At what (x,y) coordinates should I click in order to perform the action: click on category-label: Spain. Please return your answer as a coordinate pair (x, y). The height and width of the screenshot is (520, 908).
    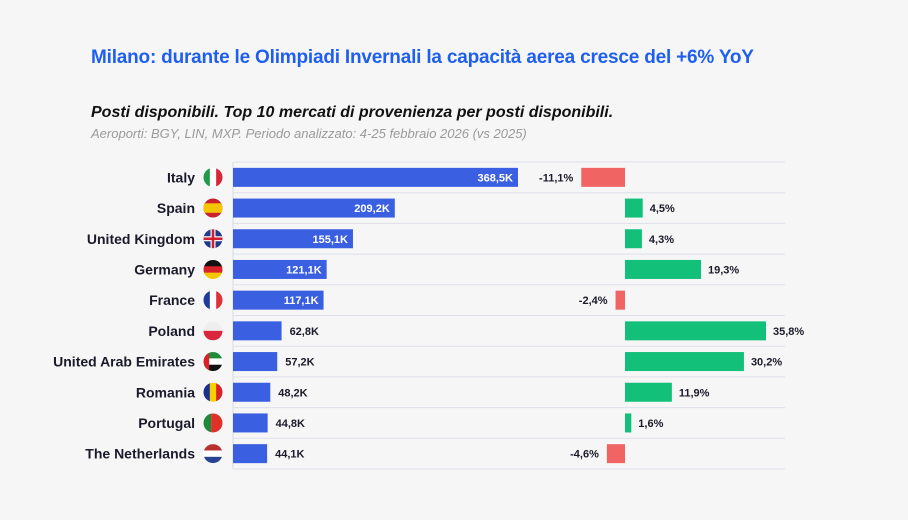
    Looking at the image, I should click on (176, 208).